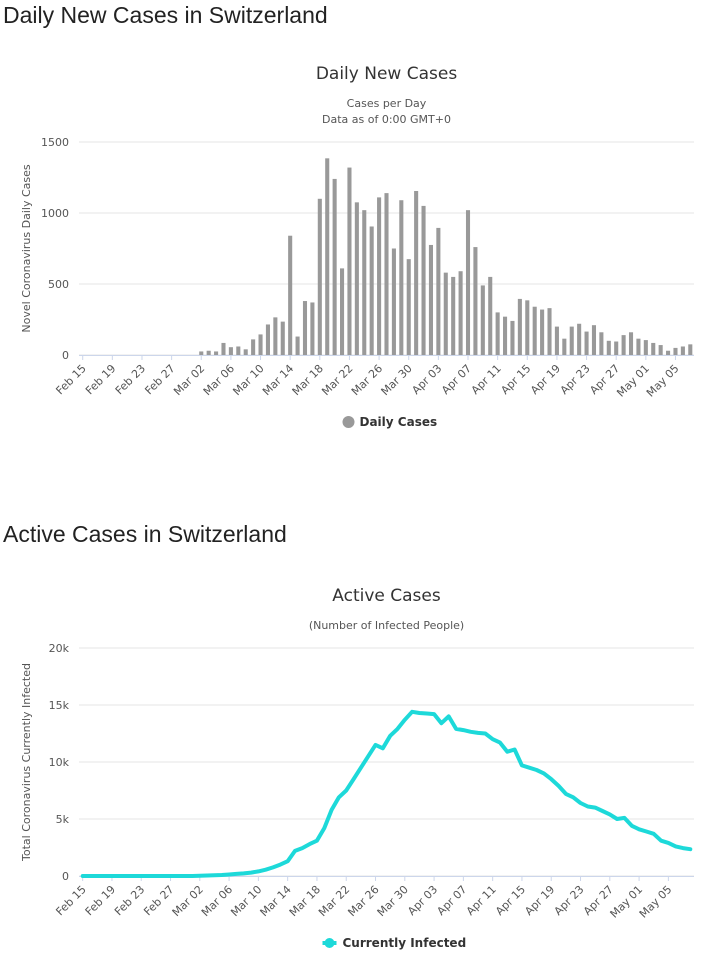  I want to click on x-tick-label: Mar 14, so click(276, 901).